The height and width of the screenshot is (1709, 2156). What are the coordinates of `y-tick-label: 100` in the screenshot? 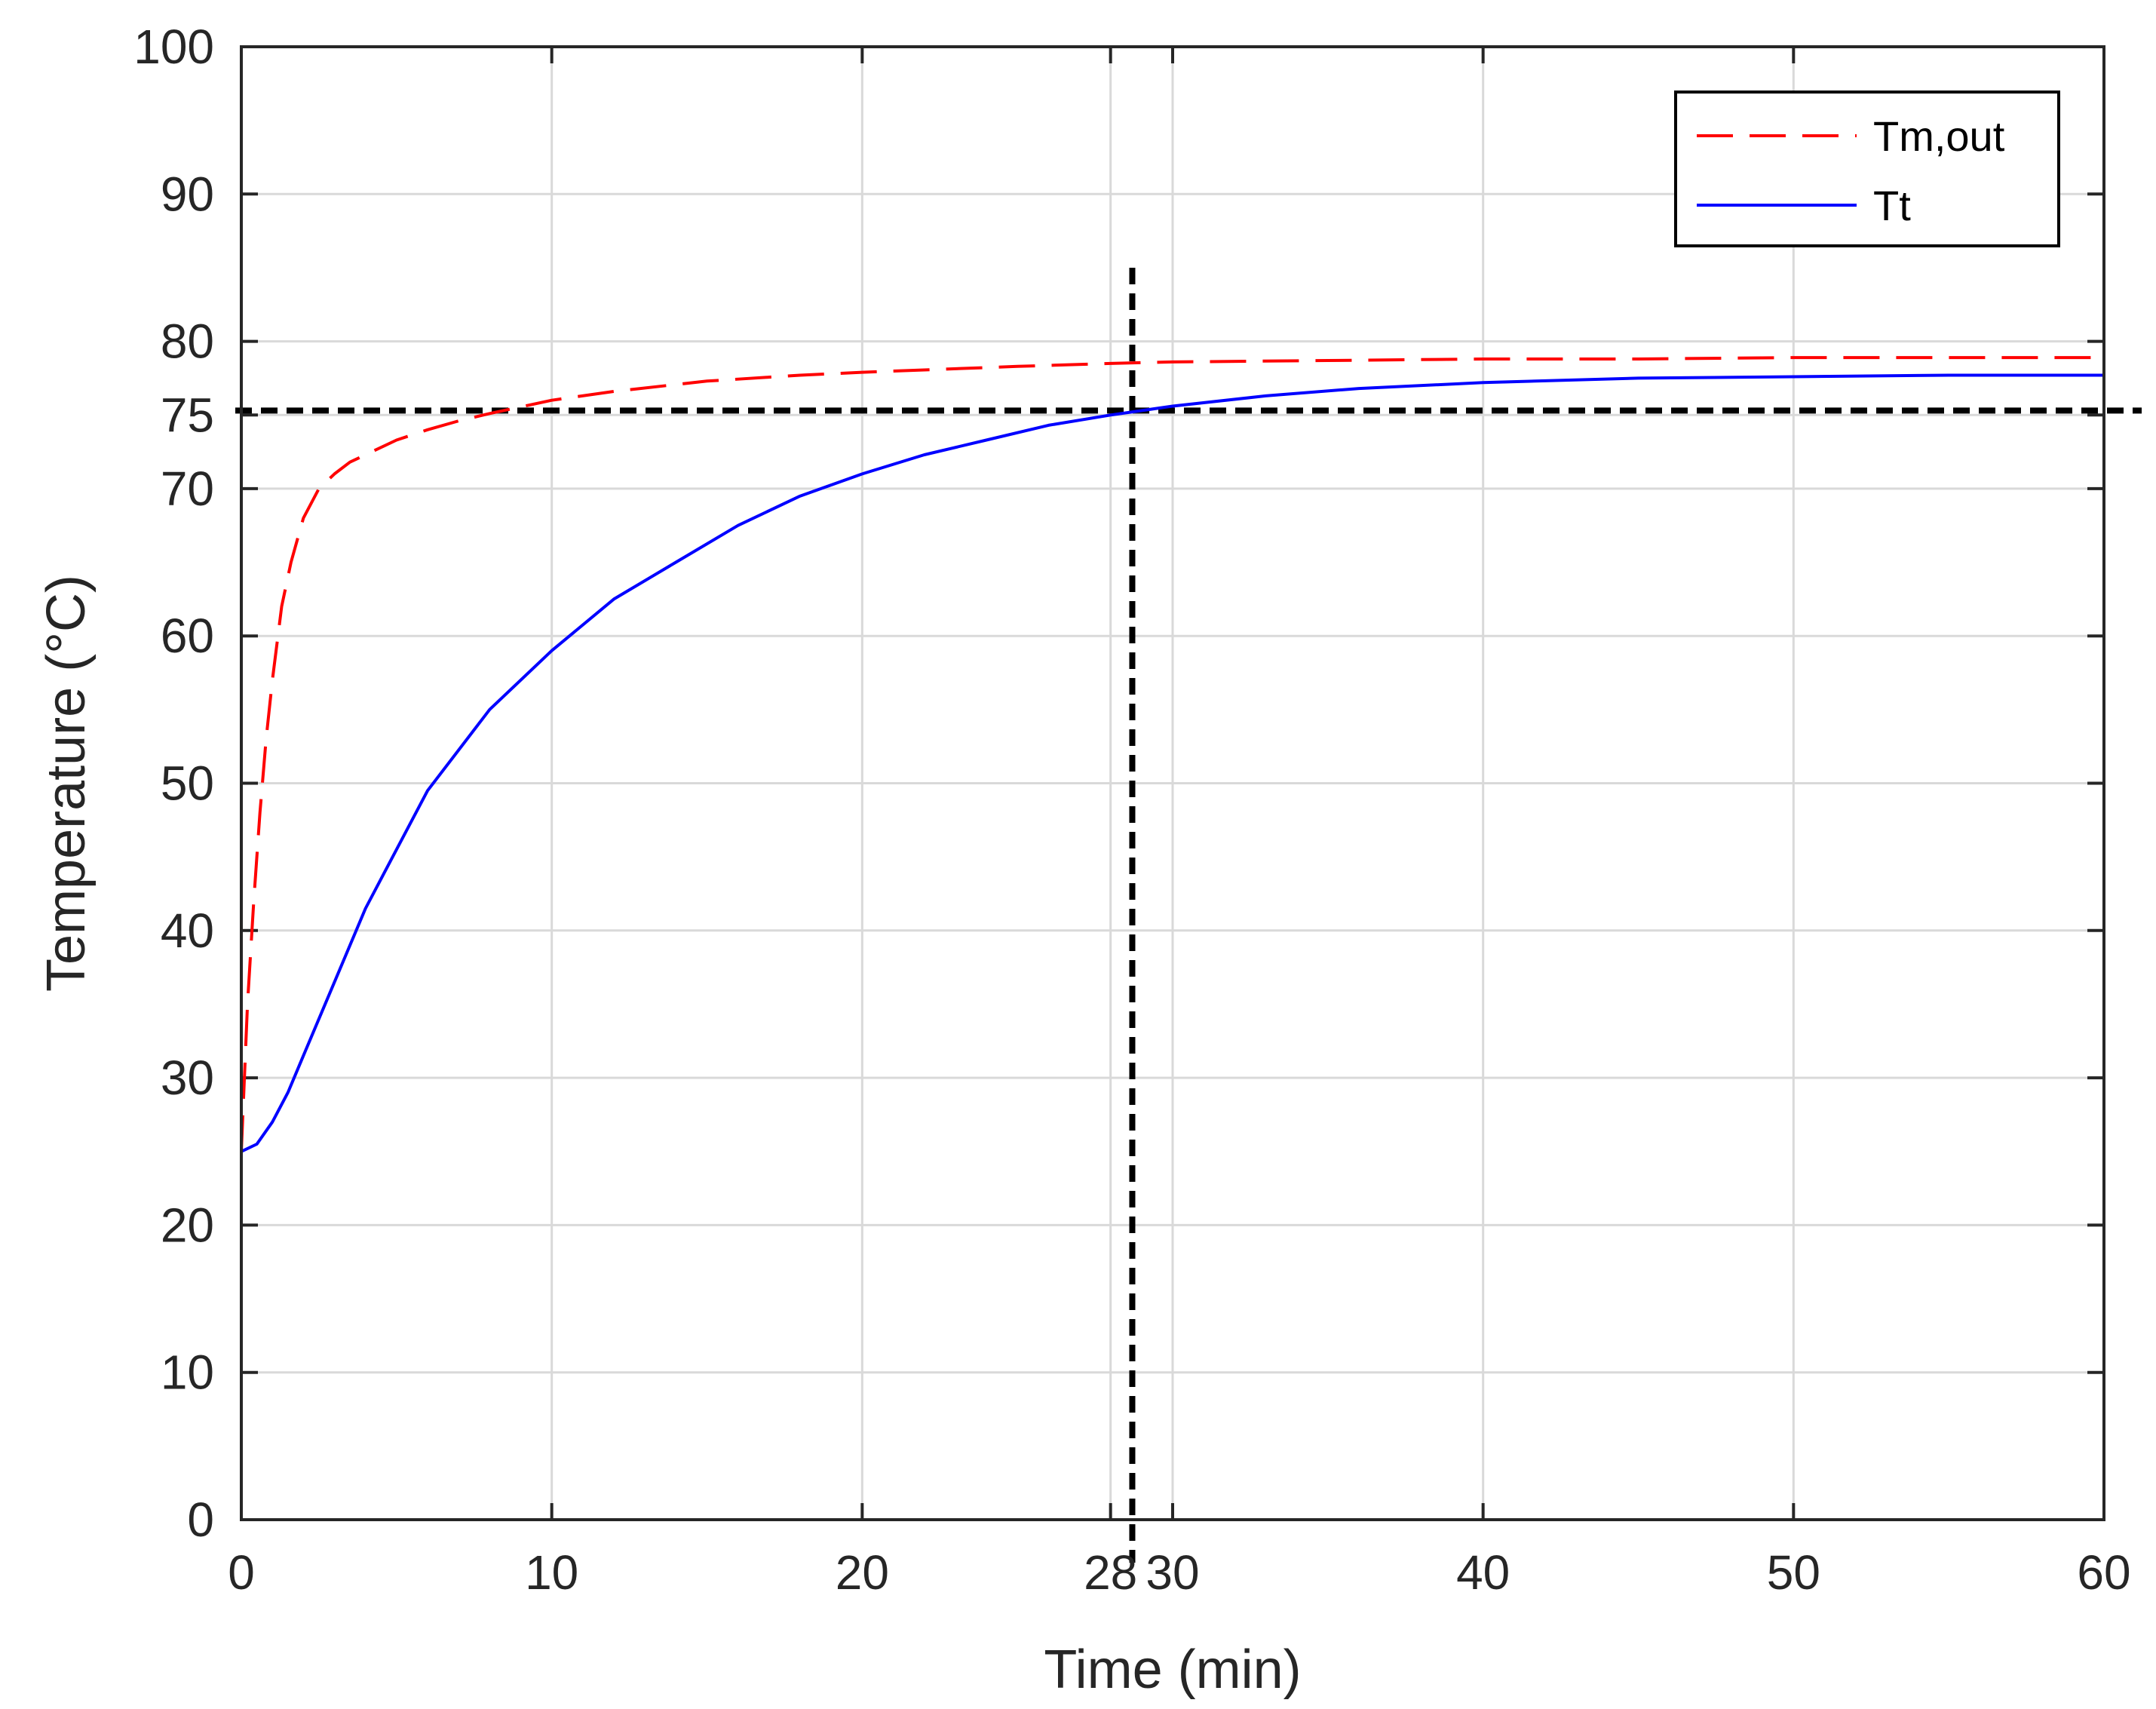 It's located at (173, 47).